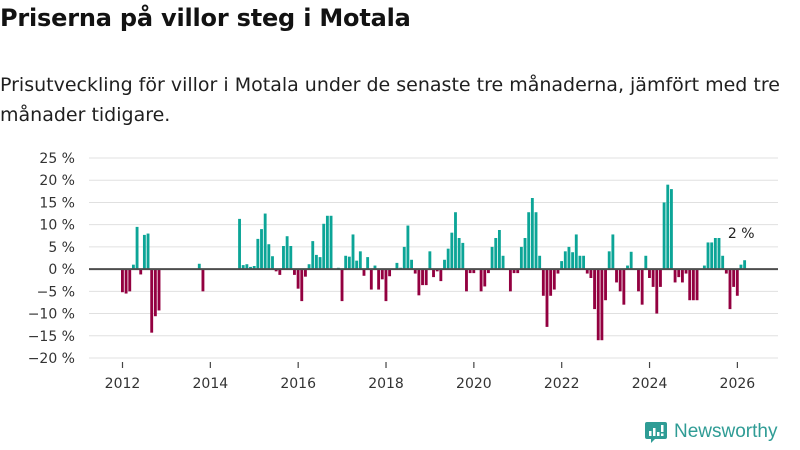 Image resolution: width=800 pixels, height=450 pixels. Describe the element at coordinates (474, 384) in the screenshot. I see `x-tick-label: 2020` at that location.